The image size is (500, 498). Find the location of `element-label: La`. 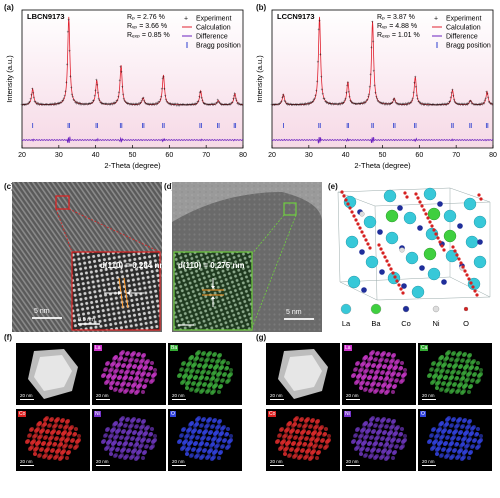

element-label: La is located at coordinates (348, 348).